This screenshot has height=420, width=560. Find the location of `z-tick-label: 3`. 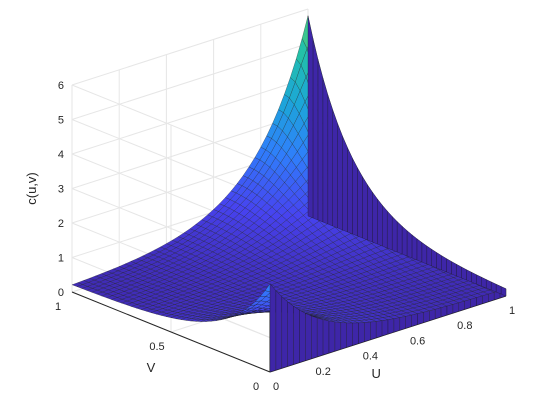

z-tick-label: 3 is located at coordinates (61, 190).